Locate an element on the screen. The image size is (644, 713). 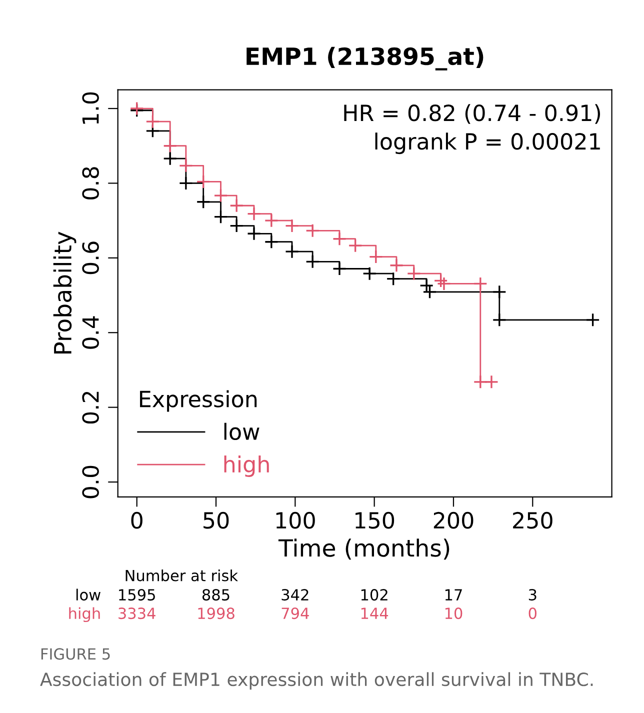
text: 3334 is located at coordinates (137, 614).